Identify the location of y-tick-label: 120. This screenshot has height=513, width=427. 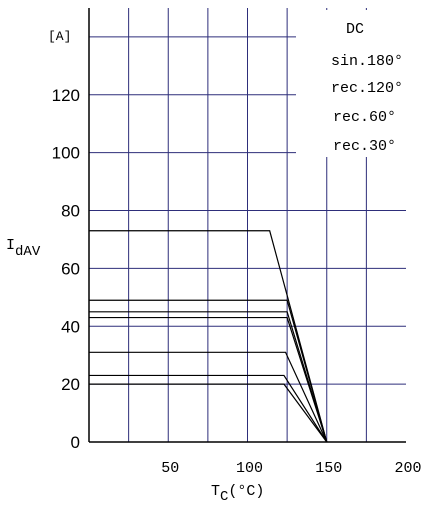
(66, 95).